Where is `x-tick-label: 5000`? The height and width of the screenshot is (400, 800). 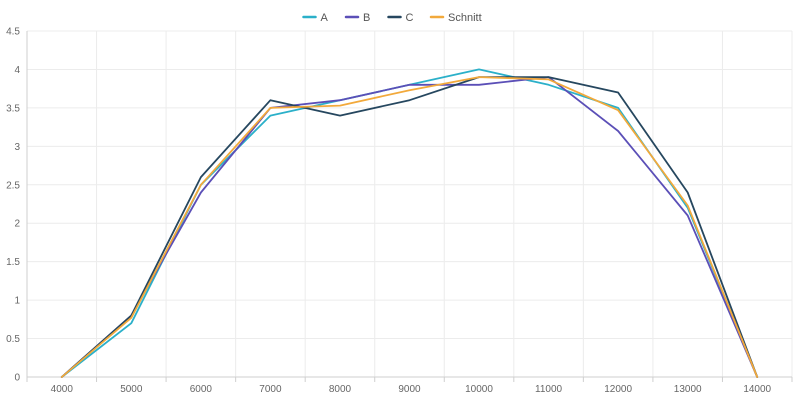
x-tick-label: 5000 is located at coordinates (131, 389).